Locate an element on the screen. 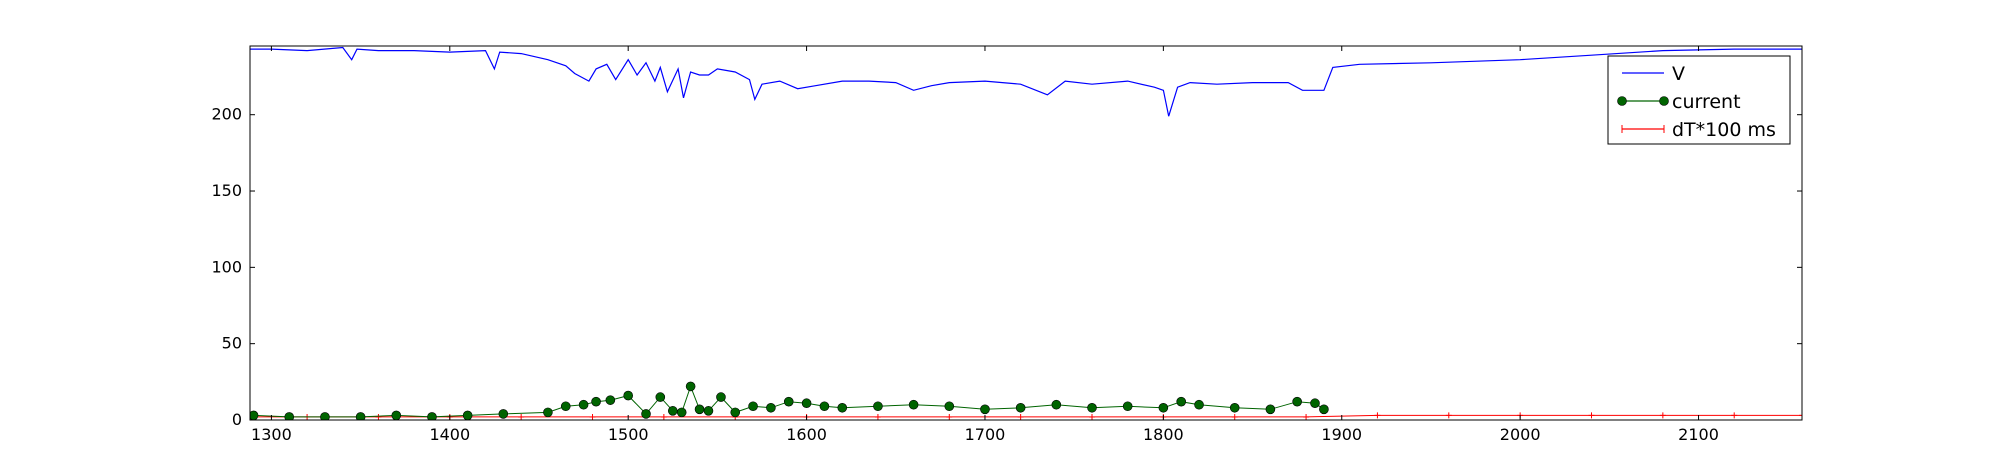 Image resolution: width=1997 pixels, height=470 pixels. x-tick-label: 1600 is located at coordinates (806, 434).